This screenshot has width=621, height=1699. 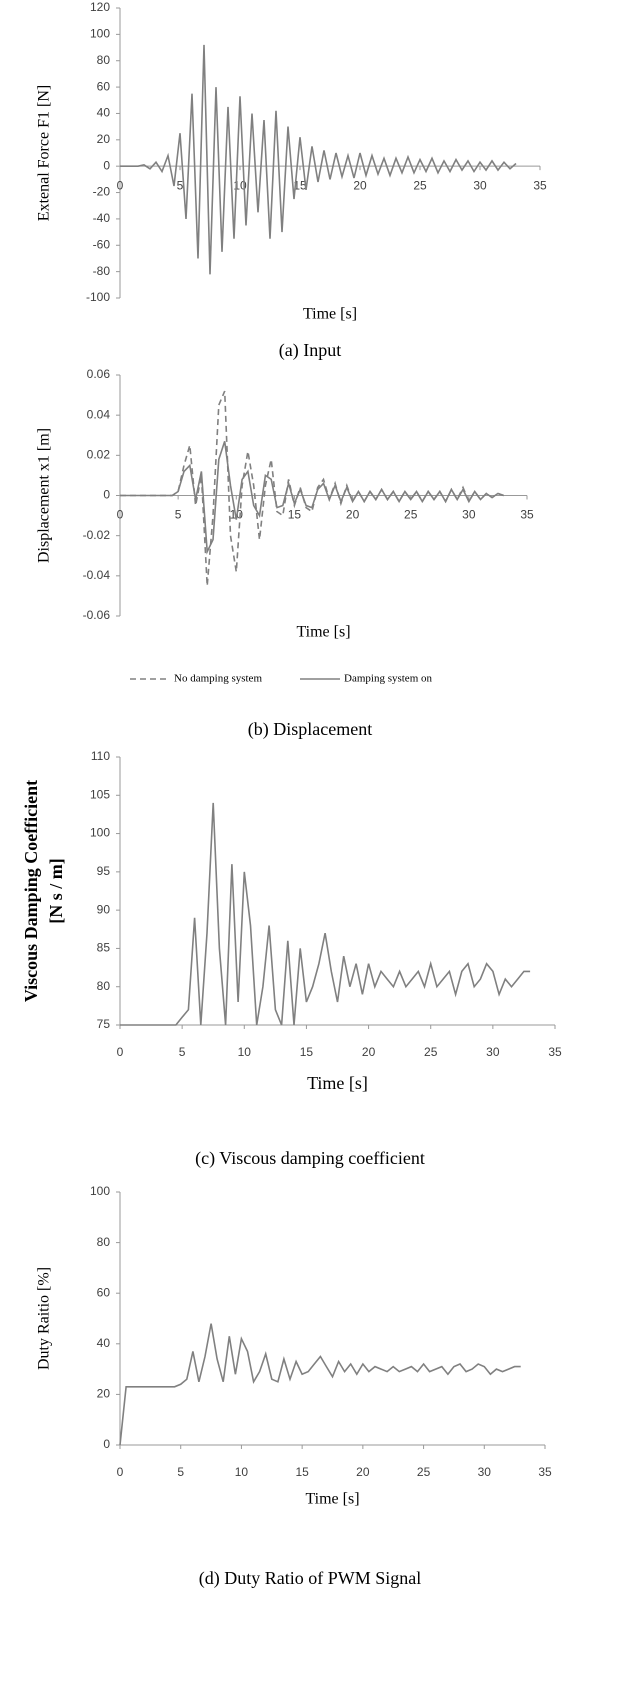 What do you see at coordinates (218, 679) in the screenshot?
I see `legend-label: No damping system` at bounding box center [218, 679].